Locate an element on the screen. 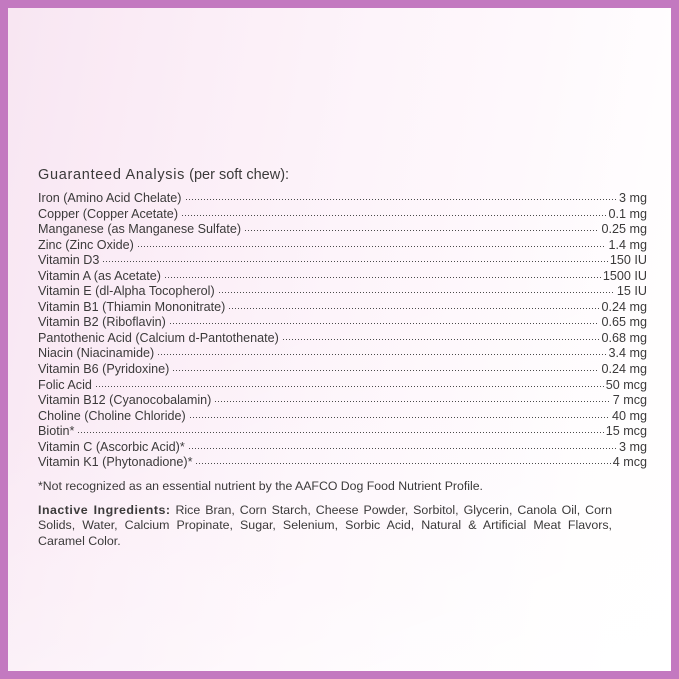  nutrient-row: Vitamin B2 (Riboflavin) 0.65 mg is located at coordinates (342, 322).